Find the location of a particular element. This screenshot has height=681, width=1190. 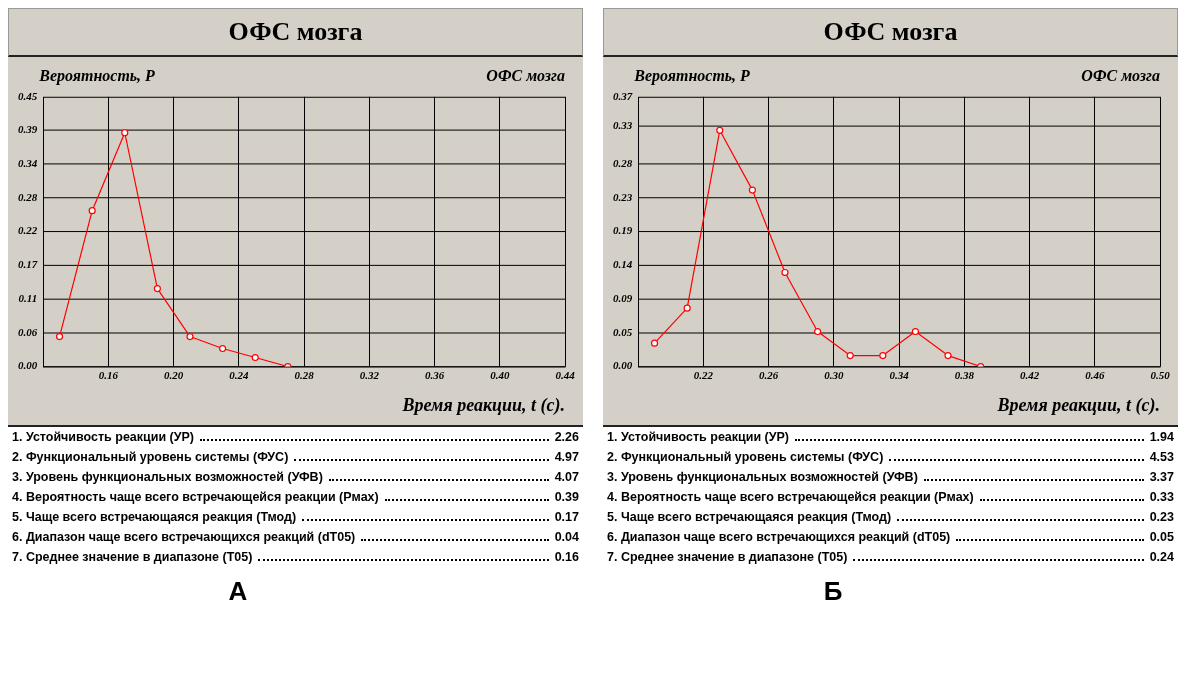

y-tick-label: 0.39 is located at coordinates (27, 129).